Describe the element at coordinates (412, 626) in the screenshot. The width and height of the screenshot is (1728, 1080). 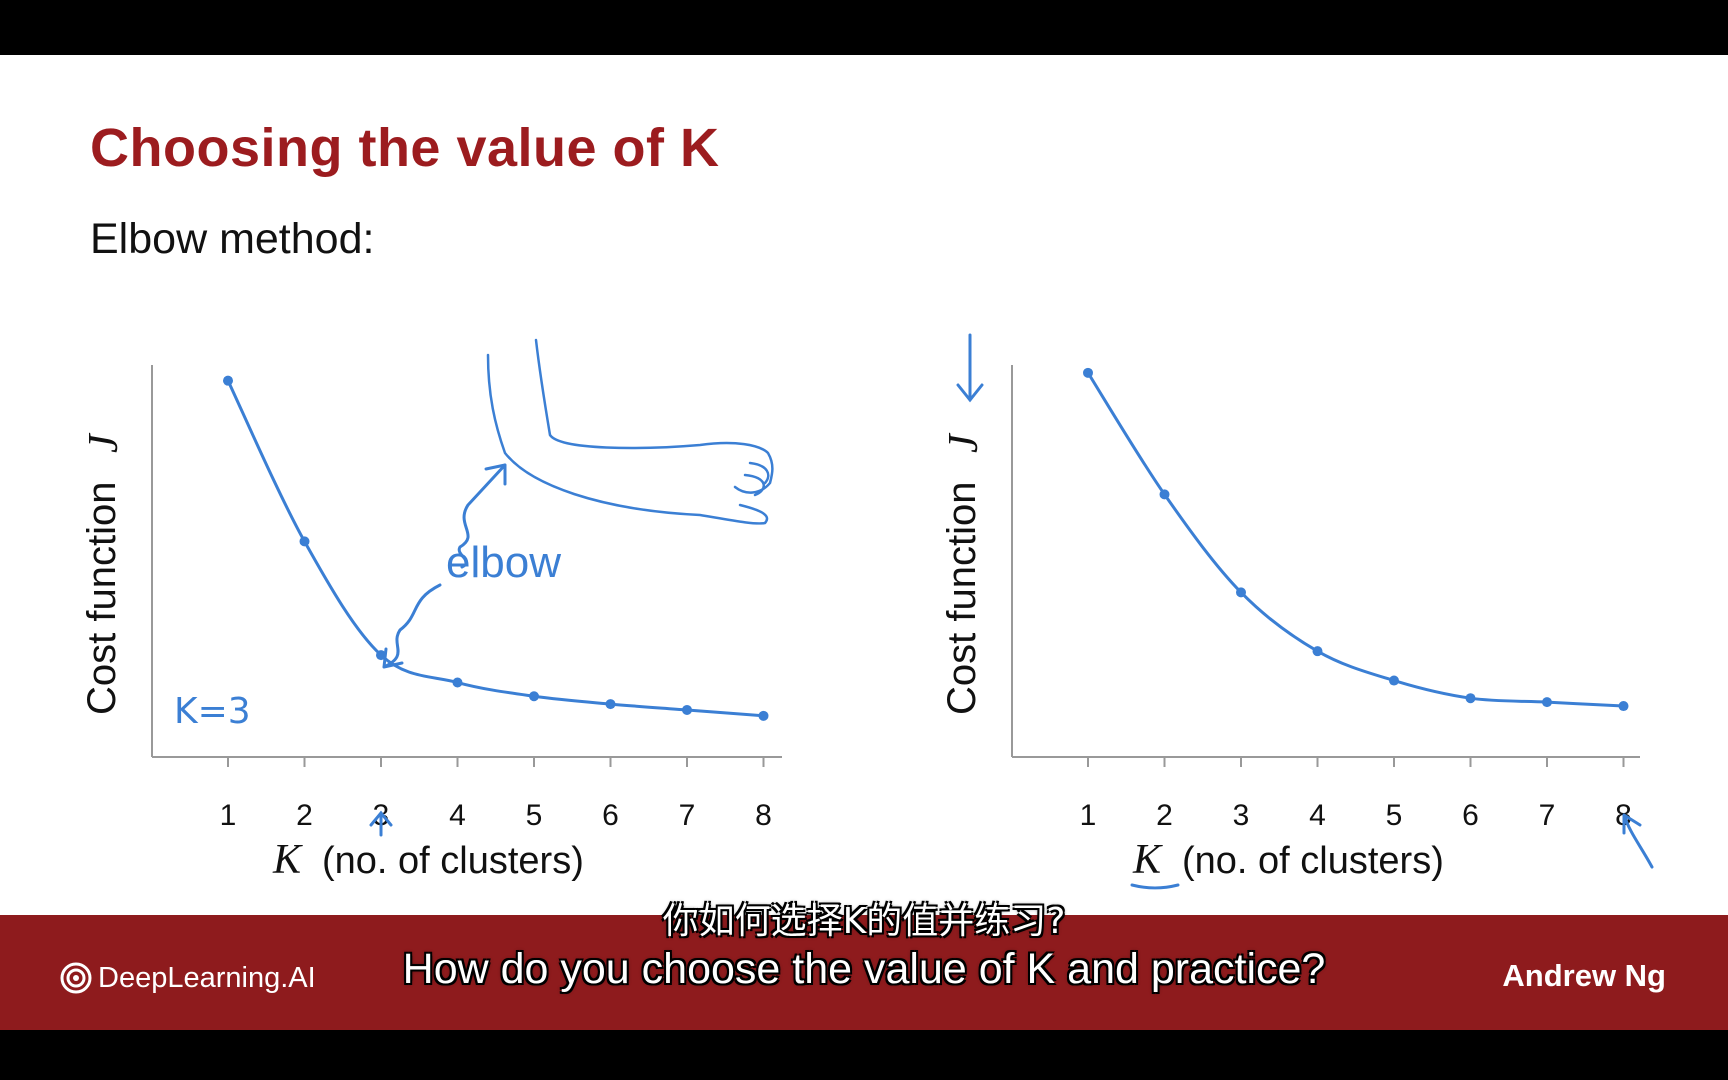
I see `elbow-arrow-icon` at that location.